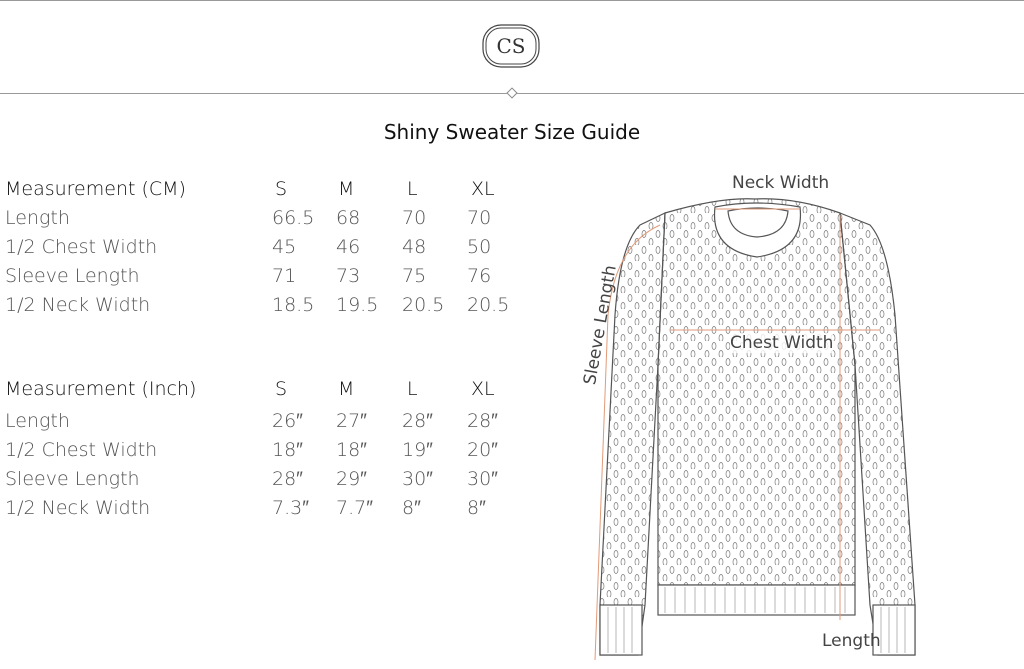 The image size is (1024, 669). Describe the element at coordinates (351, 479) in the screenshot. I see `cell: 29″` at that location.